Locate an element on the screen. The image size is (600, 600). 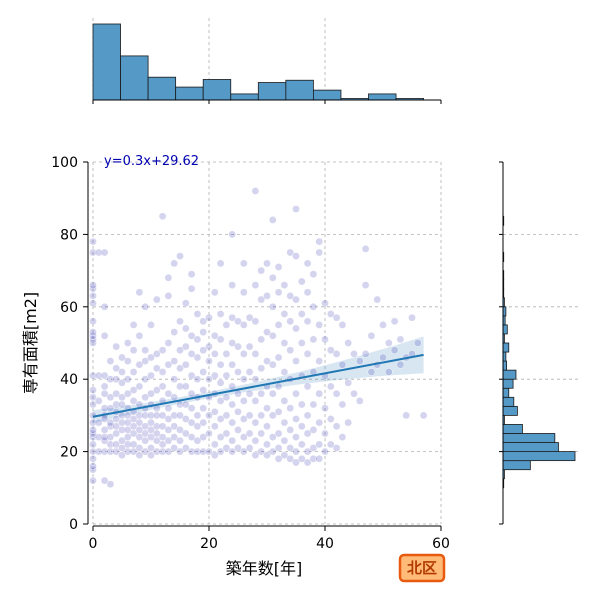
right-hist-grid is located at coordinates (542, 343).